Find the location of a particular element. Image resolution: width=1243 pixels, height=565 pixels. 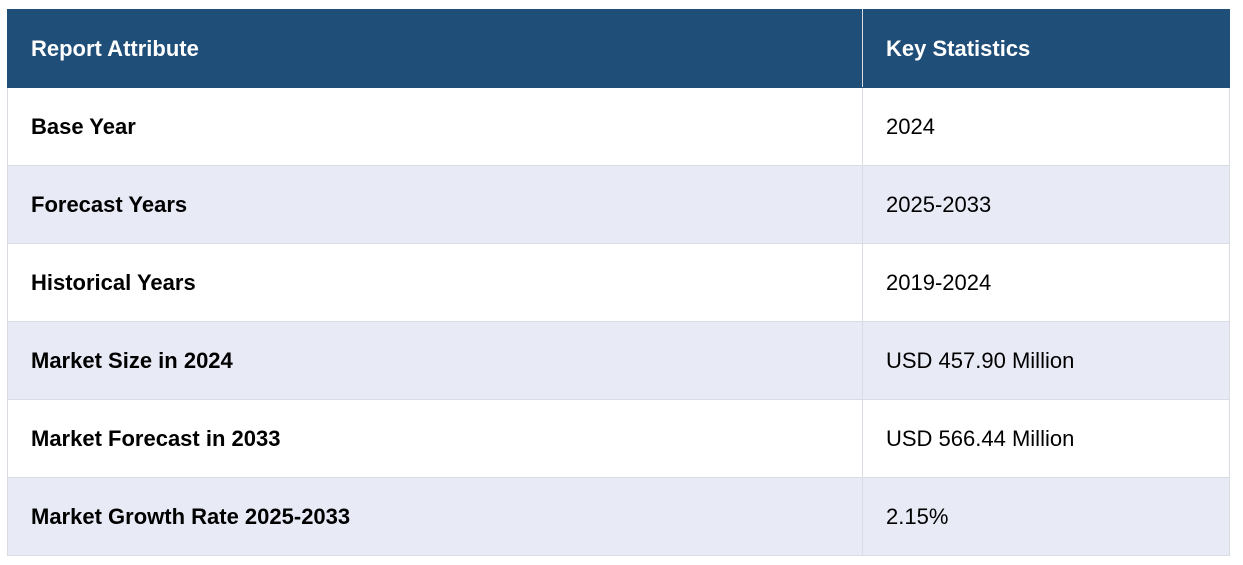

row-attribute: Market Growth Rate 2025-2033 is located at coordinates (435, 516).